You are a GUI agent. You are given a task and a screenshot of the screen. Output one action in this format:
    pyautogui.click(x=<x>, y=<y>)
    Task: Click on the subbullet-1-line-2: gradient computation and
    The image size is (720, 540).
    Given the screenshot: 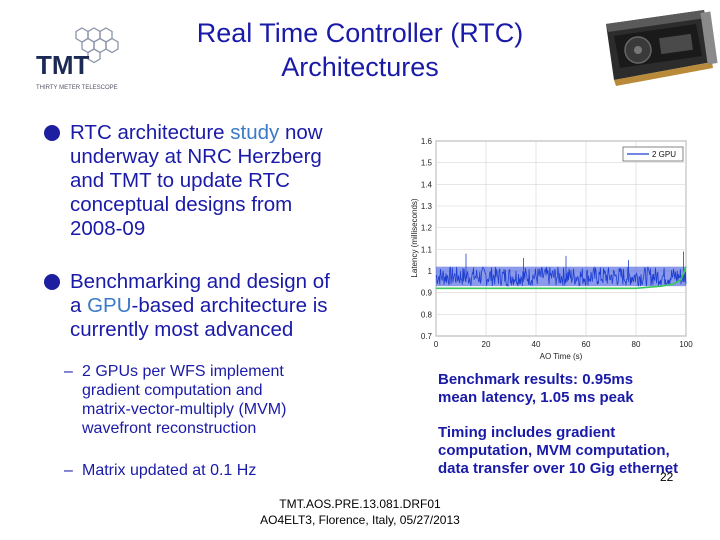 What is the action you would take?
    pyautogui.click(x=172, y=390)
    